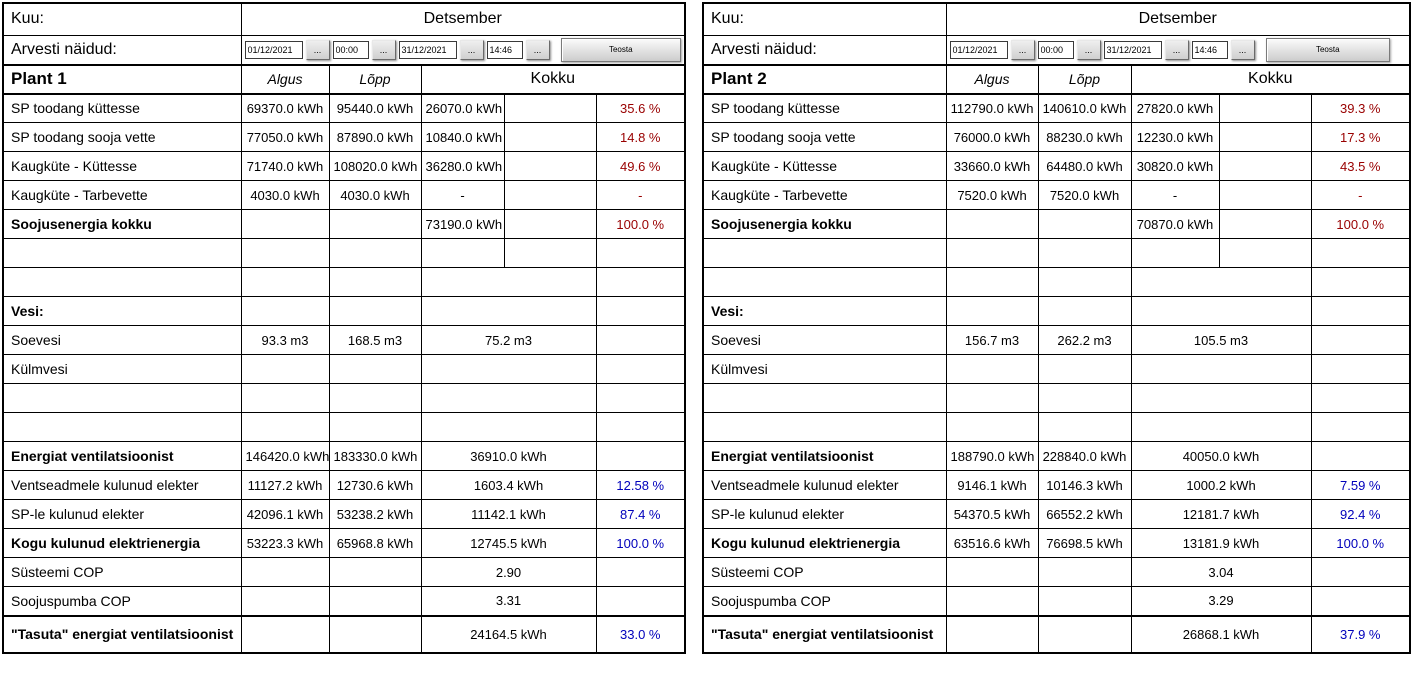  What do you see at coordinates (640, 166) in the screenshot?
I see `percent-value: 49.6 %` at bounding box center [640, 166].